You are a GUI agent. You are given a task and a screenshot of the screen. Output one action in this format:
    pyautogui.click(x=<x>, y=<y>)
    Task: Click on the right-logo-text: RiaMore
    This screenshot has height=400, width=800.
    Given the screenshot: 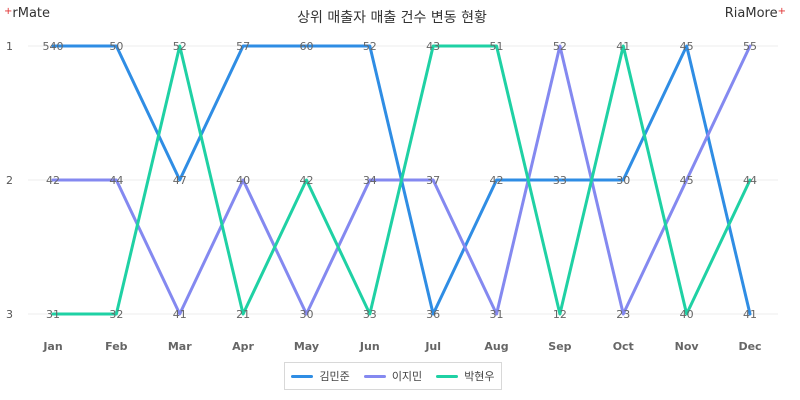 What is the action you would take?
    pyautogui.click(x=751, y=13)
    